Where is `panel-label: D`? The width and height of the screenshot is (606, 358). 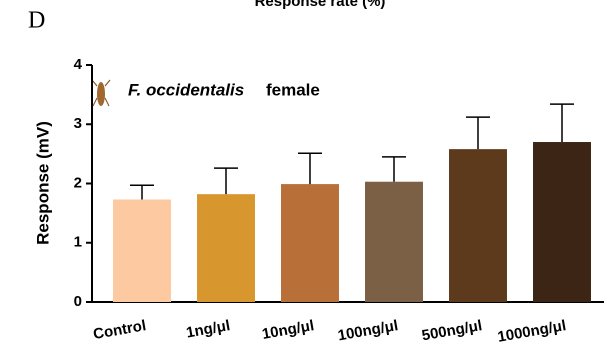 panel-label: D is located at coordinates (36, 21).